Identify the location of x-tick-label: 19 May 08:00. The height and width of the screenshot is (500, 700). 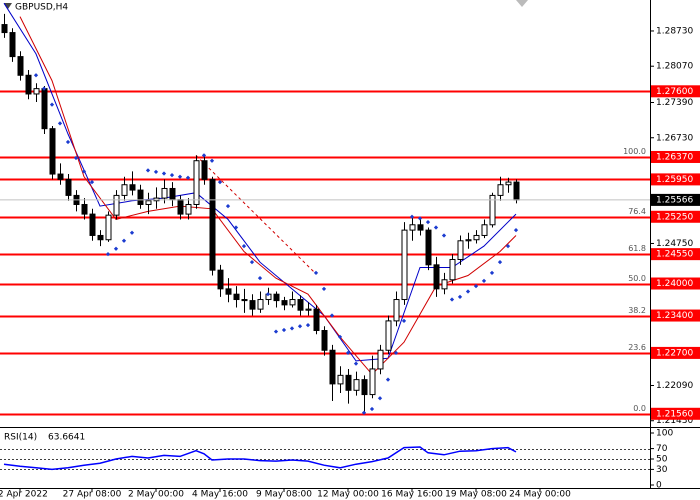
(476, 495).